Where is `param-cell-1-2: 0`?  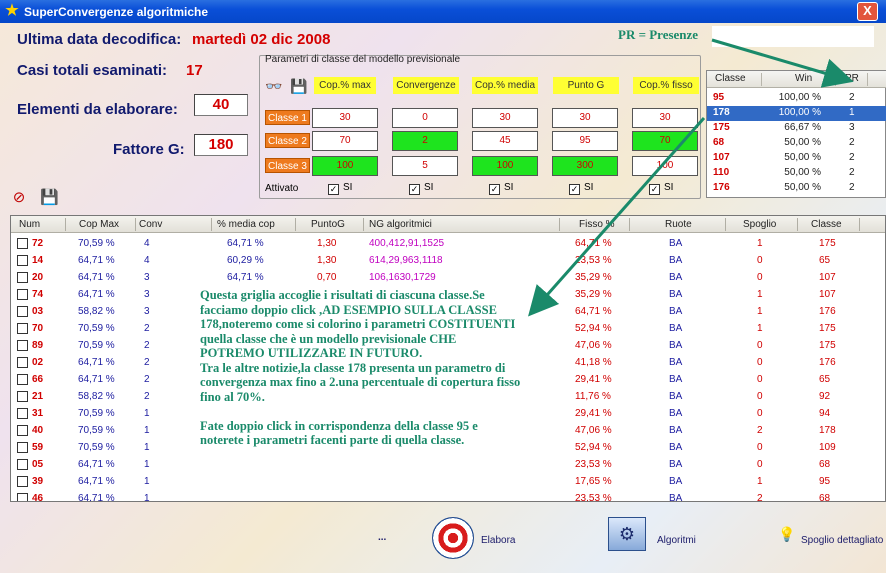
param-cell-1-2: 0 is located at coordinates (425, 118).